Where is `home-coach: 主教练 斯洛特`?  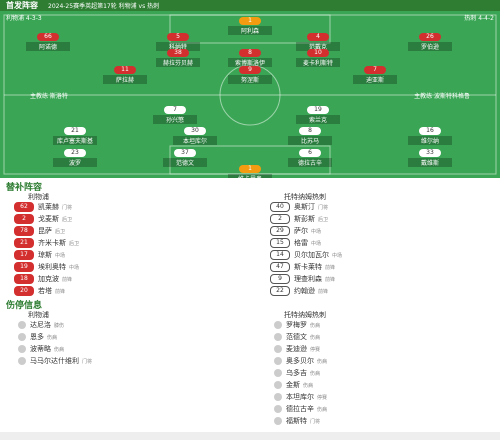 home-coach: 主教练 斯洛特 is located at coordinates (49, 96).